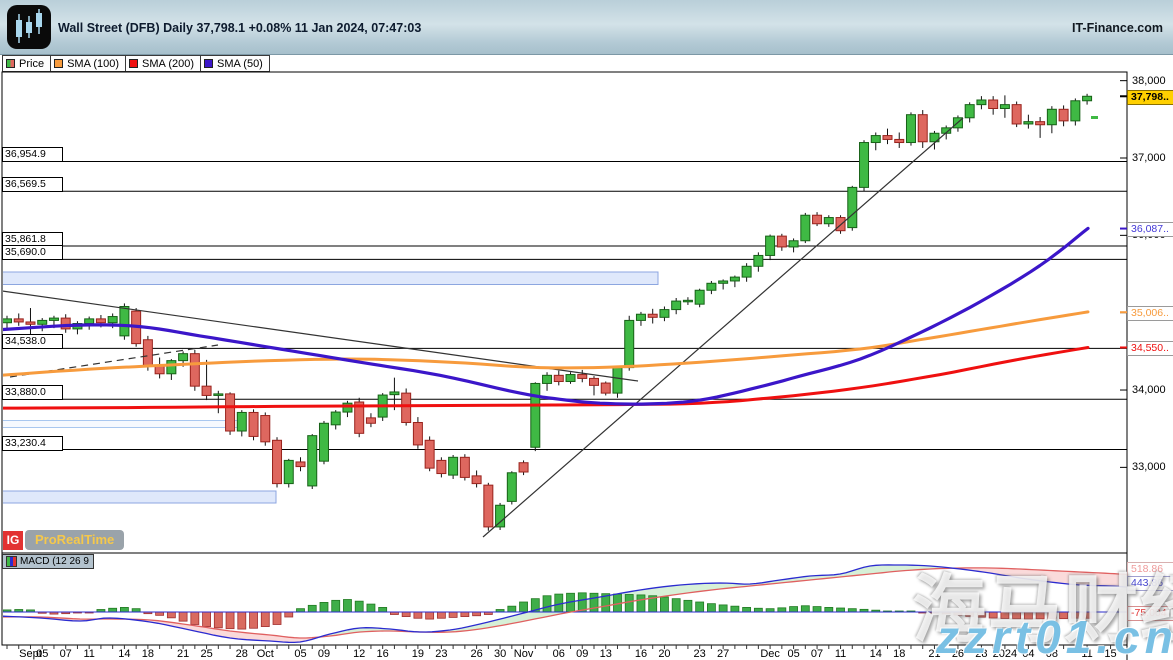 The width and height of the screenshot is (1173, 660). I want to click on level-price-label: 33,230.4, so click(32, 443).